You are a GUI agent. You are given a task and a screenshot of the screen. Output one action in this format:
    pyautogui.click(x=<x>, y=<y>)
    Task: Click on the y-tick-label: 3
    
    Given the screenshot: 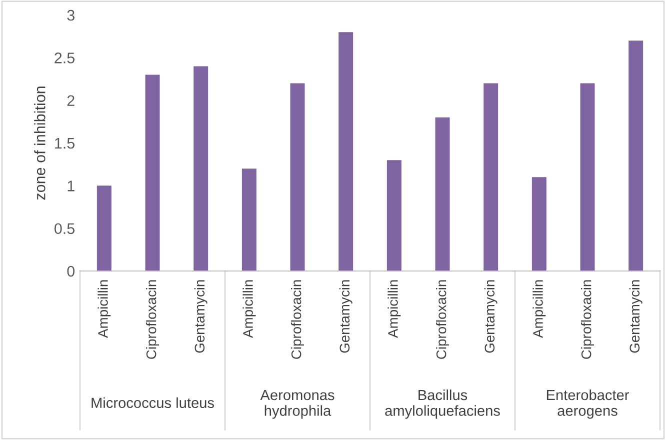 What is the action you would take?
    pyautogui.click(x=70, y=15)
    